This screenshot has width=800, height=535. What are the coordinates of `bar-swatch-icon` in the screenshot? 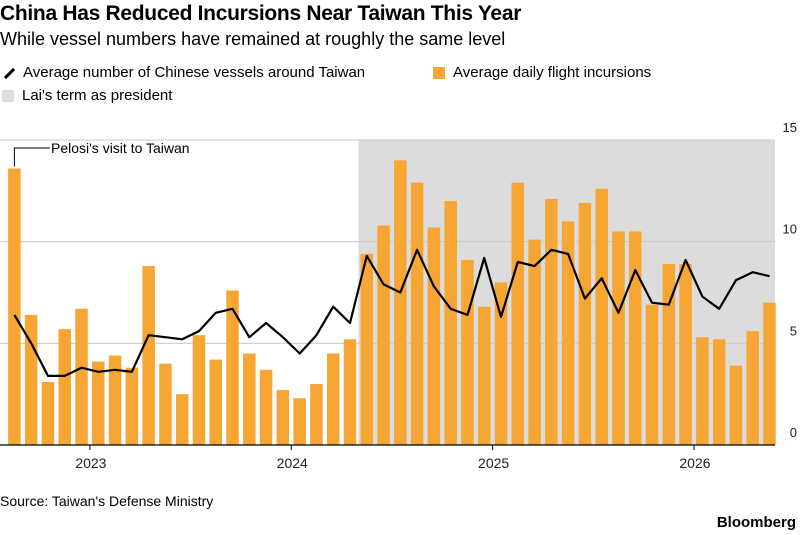 It's located at (439, 72).